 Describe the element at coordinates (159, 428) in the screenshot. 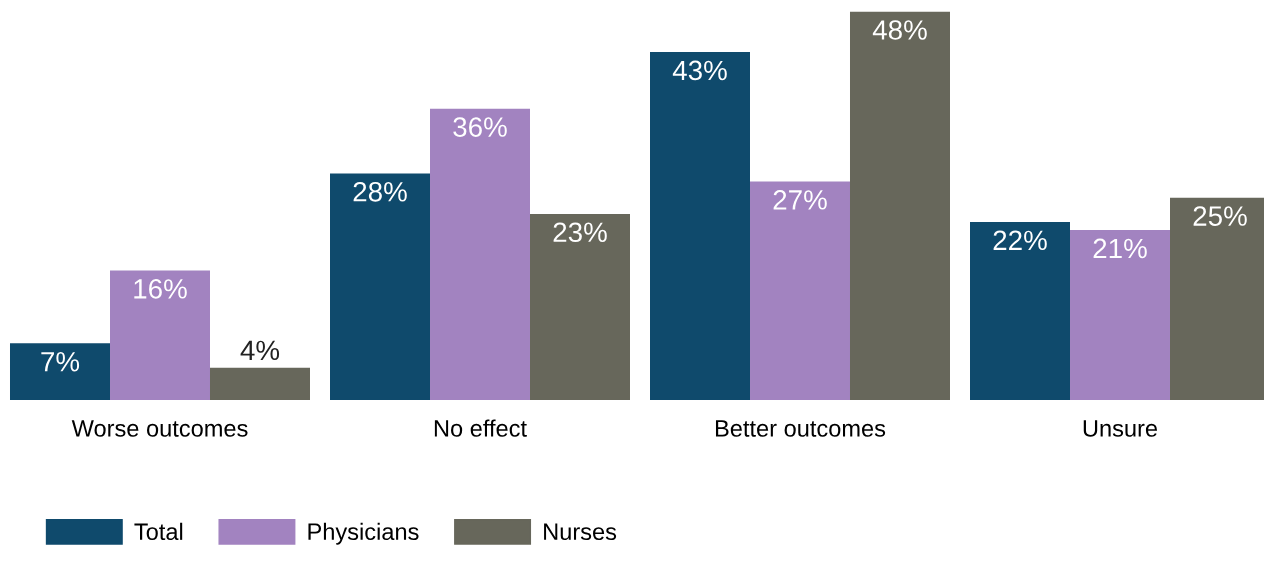

I see `x-tick-label: Worse outcomes` at that location.